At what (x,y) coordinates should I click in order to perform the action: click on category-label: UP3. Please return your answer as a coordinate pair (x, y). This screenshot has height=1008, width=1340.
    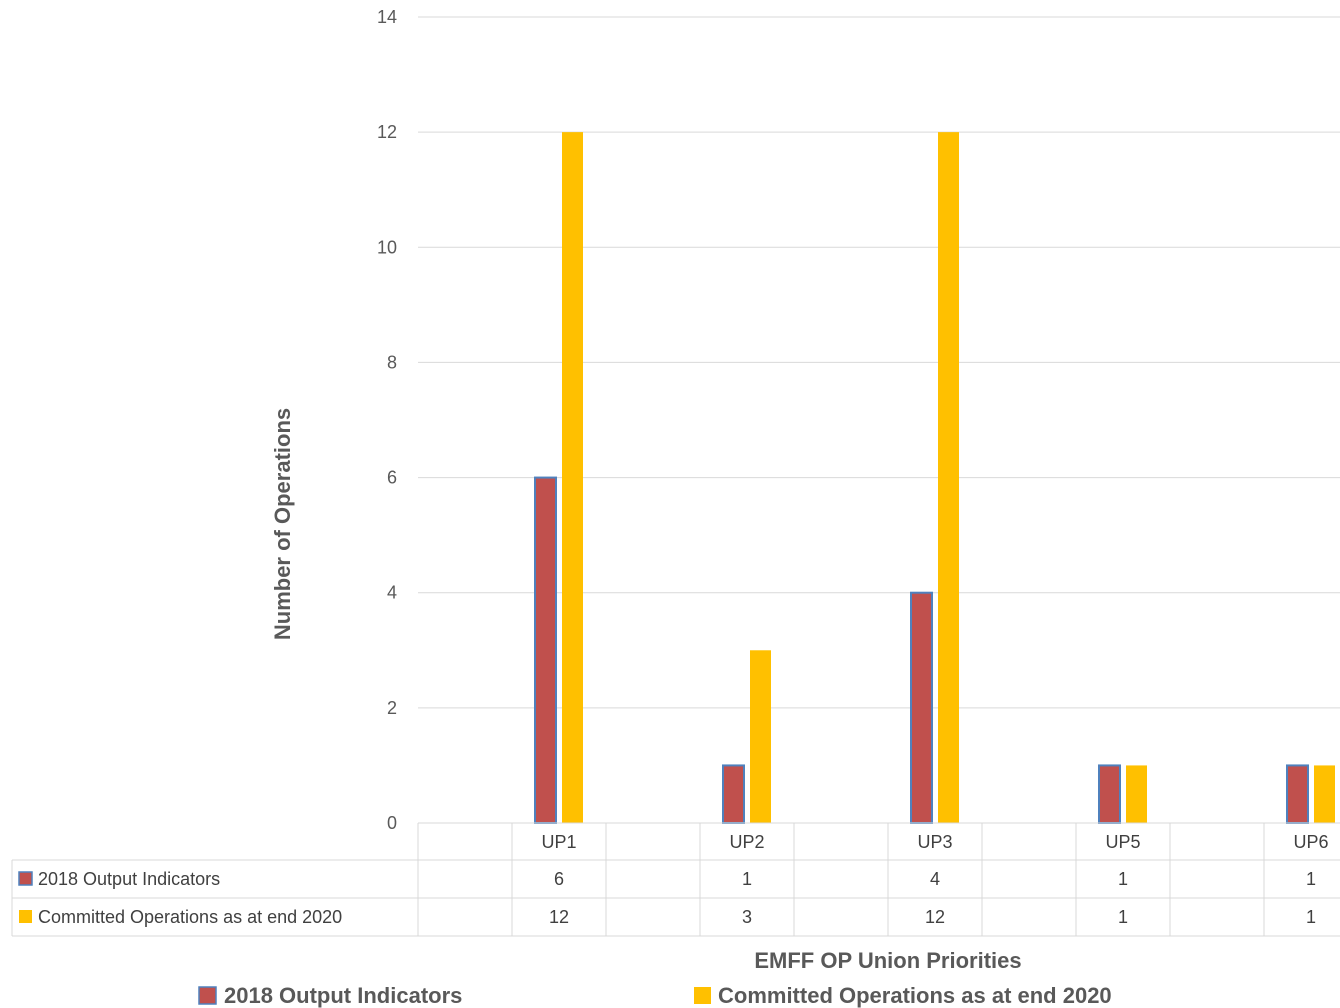
    Looking at the image, I should click on (934, 842).